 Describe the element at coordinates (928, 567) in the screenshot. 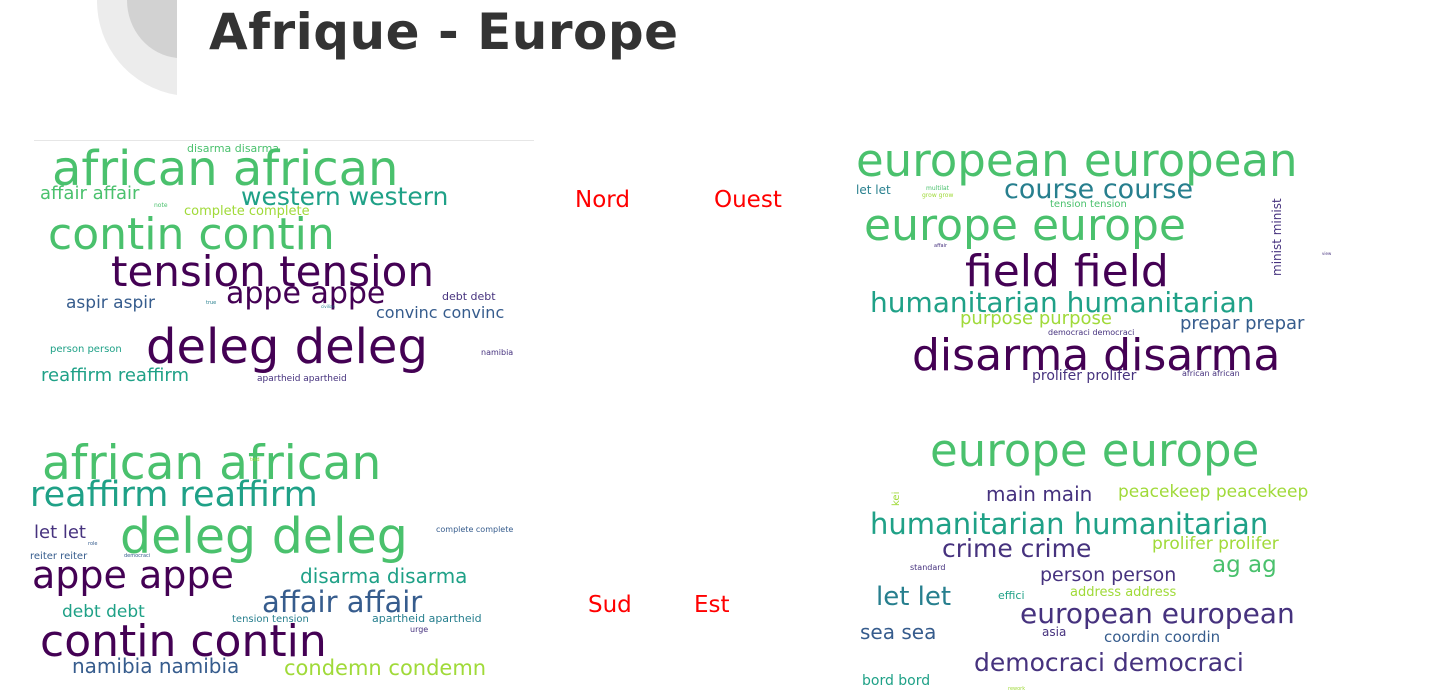

I see `cloud-word: standard` at that location.